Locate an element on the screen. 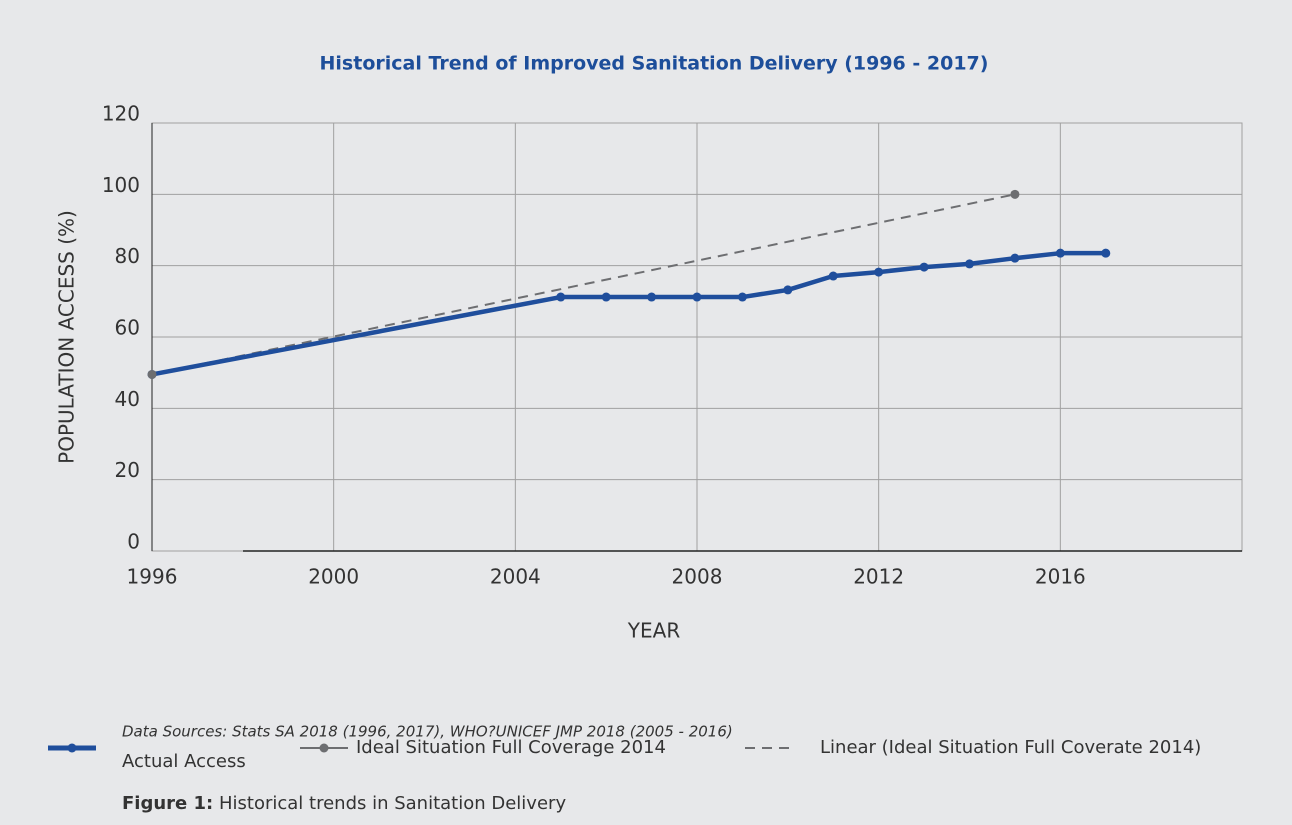 The width and height of the screenshot is (1292, 825). x-tick-label: 1996 is located at coordinates (152, 577).